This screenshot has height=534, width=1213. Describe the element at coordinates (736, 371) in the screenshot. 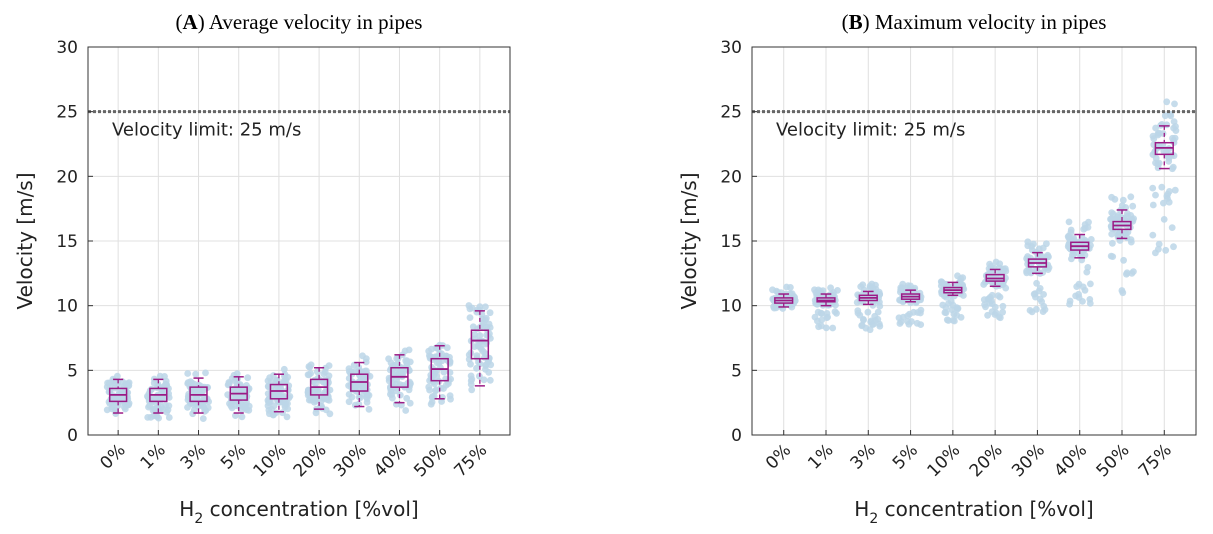

I see `y-tick-label: 5` at that location.